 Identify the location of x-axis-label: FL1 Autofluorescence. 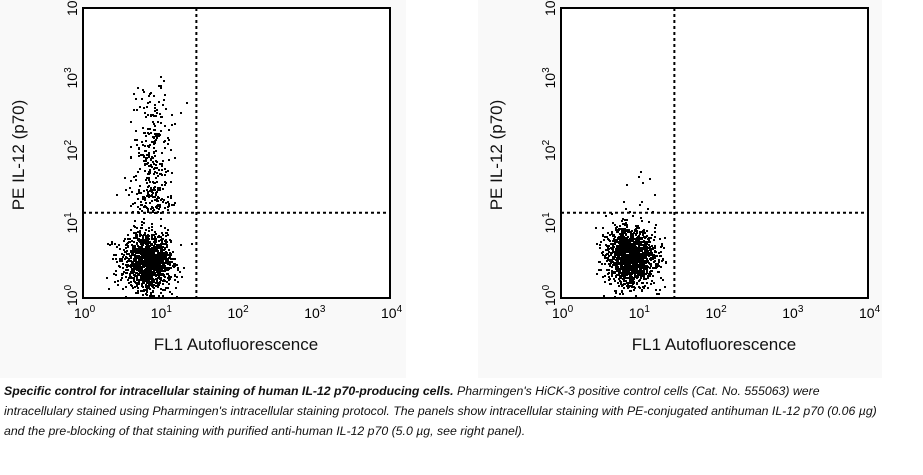
(236, 344).